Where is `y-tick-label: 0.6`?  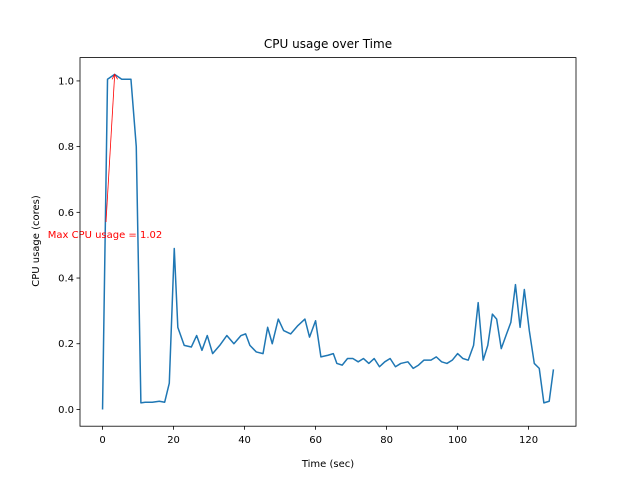
y-tick-label: 0.6 is located at coordinates (66, 213).